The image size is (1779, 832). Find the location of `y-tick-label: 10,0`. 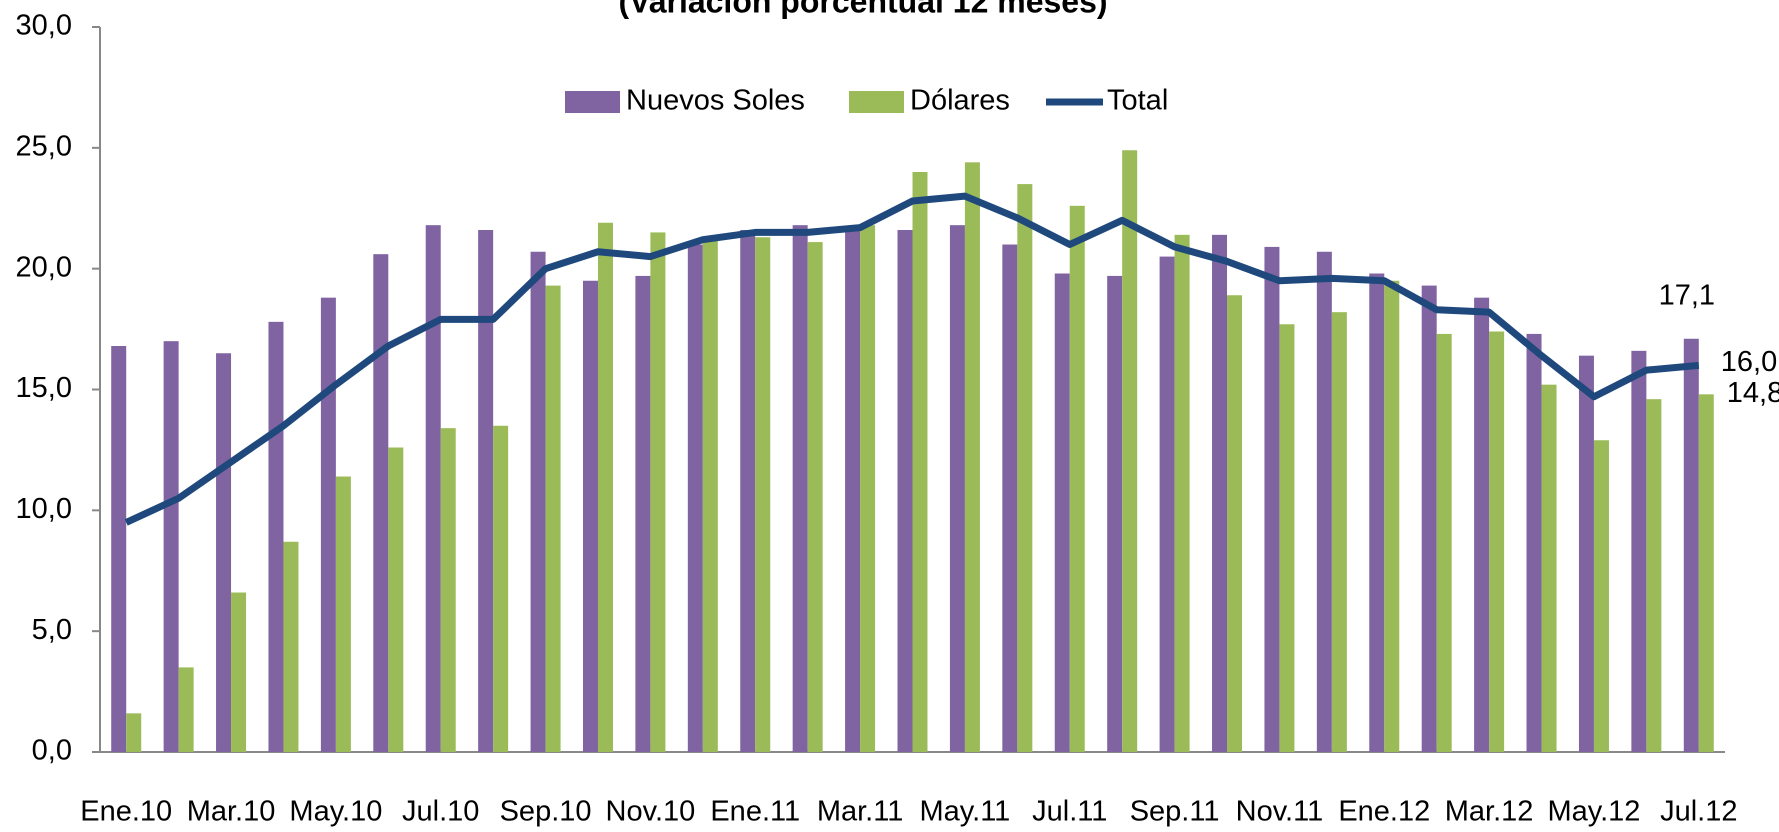

y-tick-label: 10,0 is located at coordinates (44, 509).